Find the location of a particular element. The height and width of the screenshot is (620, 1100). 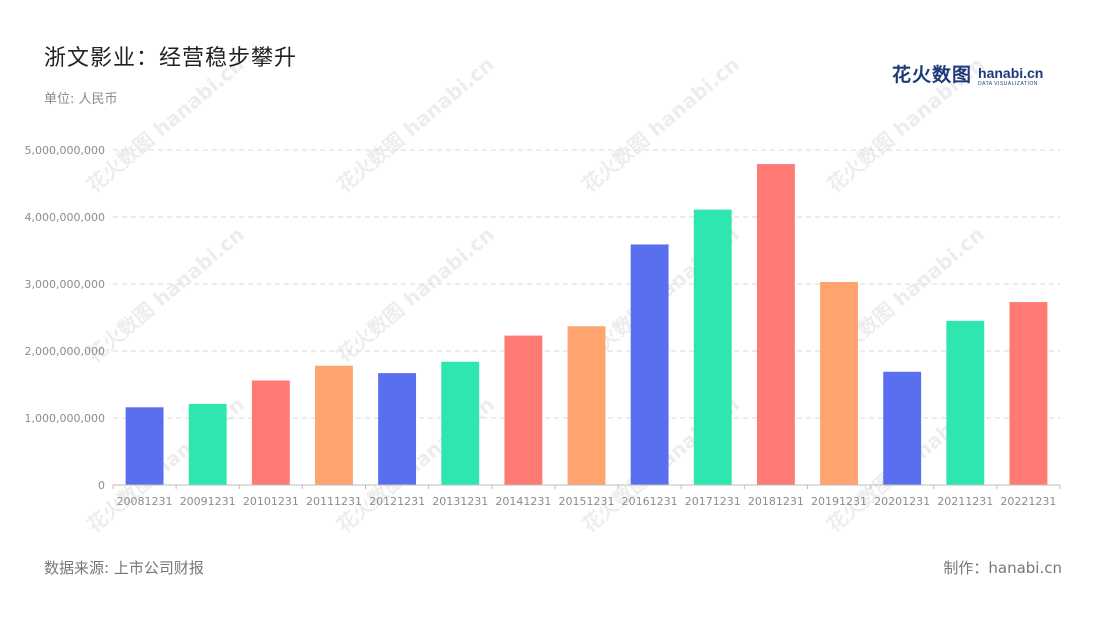

logo-text-cn: 花火数图 is located at coordinates (932, 75).